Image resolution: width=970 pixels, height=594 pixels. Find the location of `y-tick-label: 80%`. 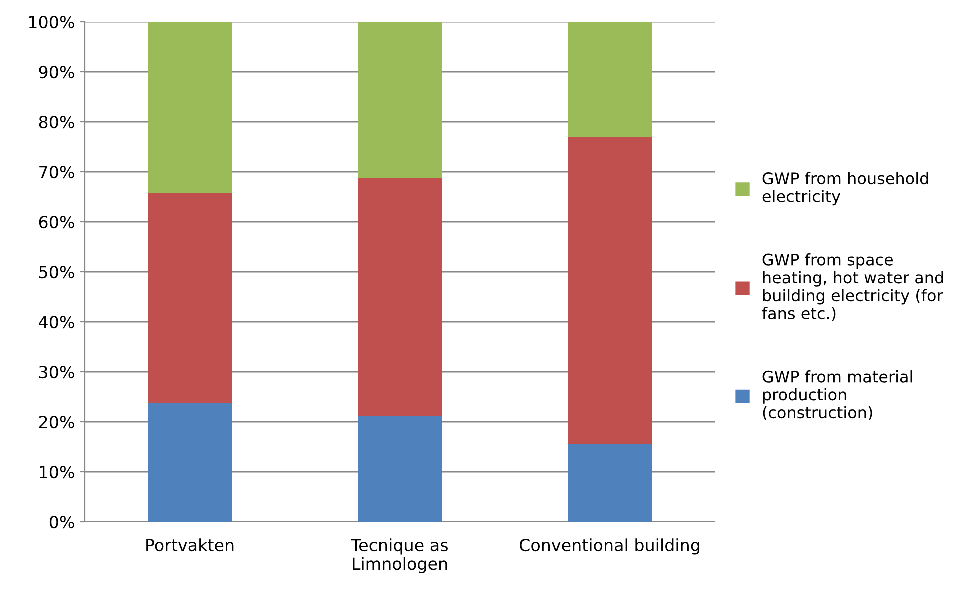

y-tick-label: 80% is located at coordinates (56, 122).